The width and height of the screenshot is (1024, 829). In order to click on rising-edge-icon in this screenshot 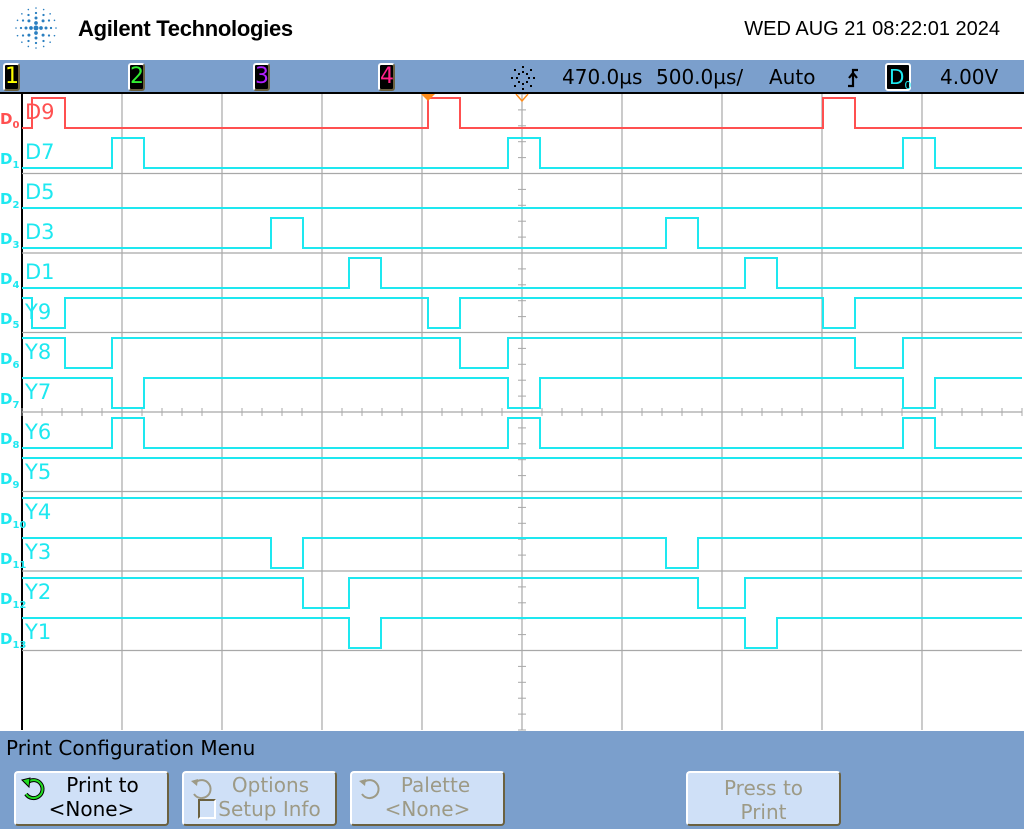, I will do `click(853, 78)`.